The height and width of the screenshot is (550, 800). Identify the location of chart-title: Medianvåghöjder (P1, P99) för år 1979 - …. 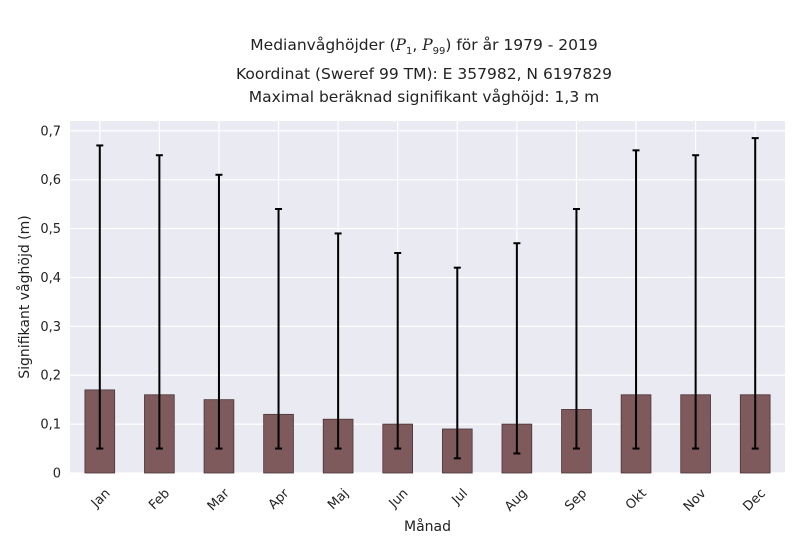
(424, 71).